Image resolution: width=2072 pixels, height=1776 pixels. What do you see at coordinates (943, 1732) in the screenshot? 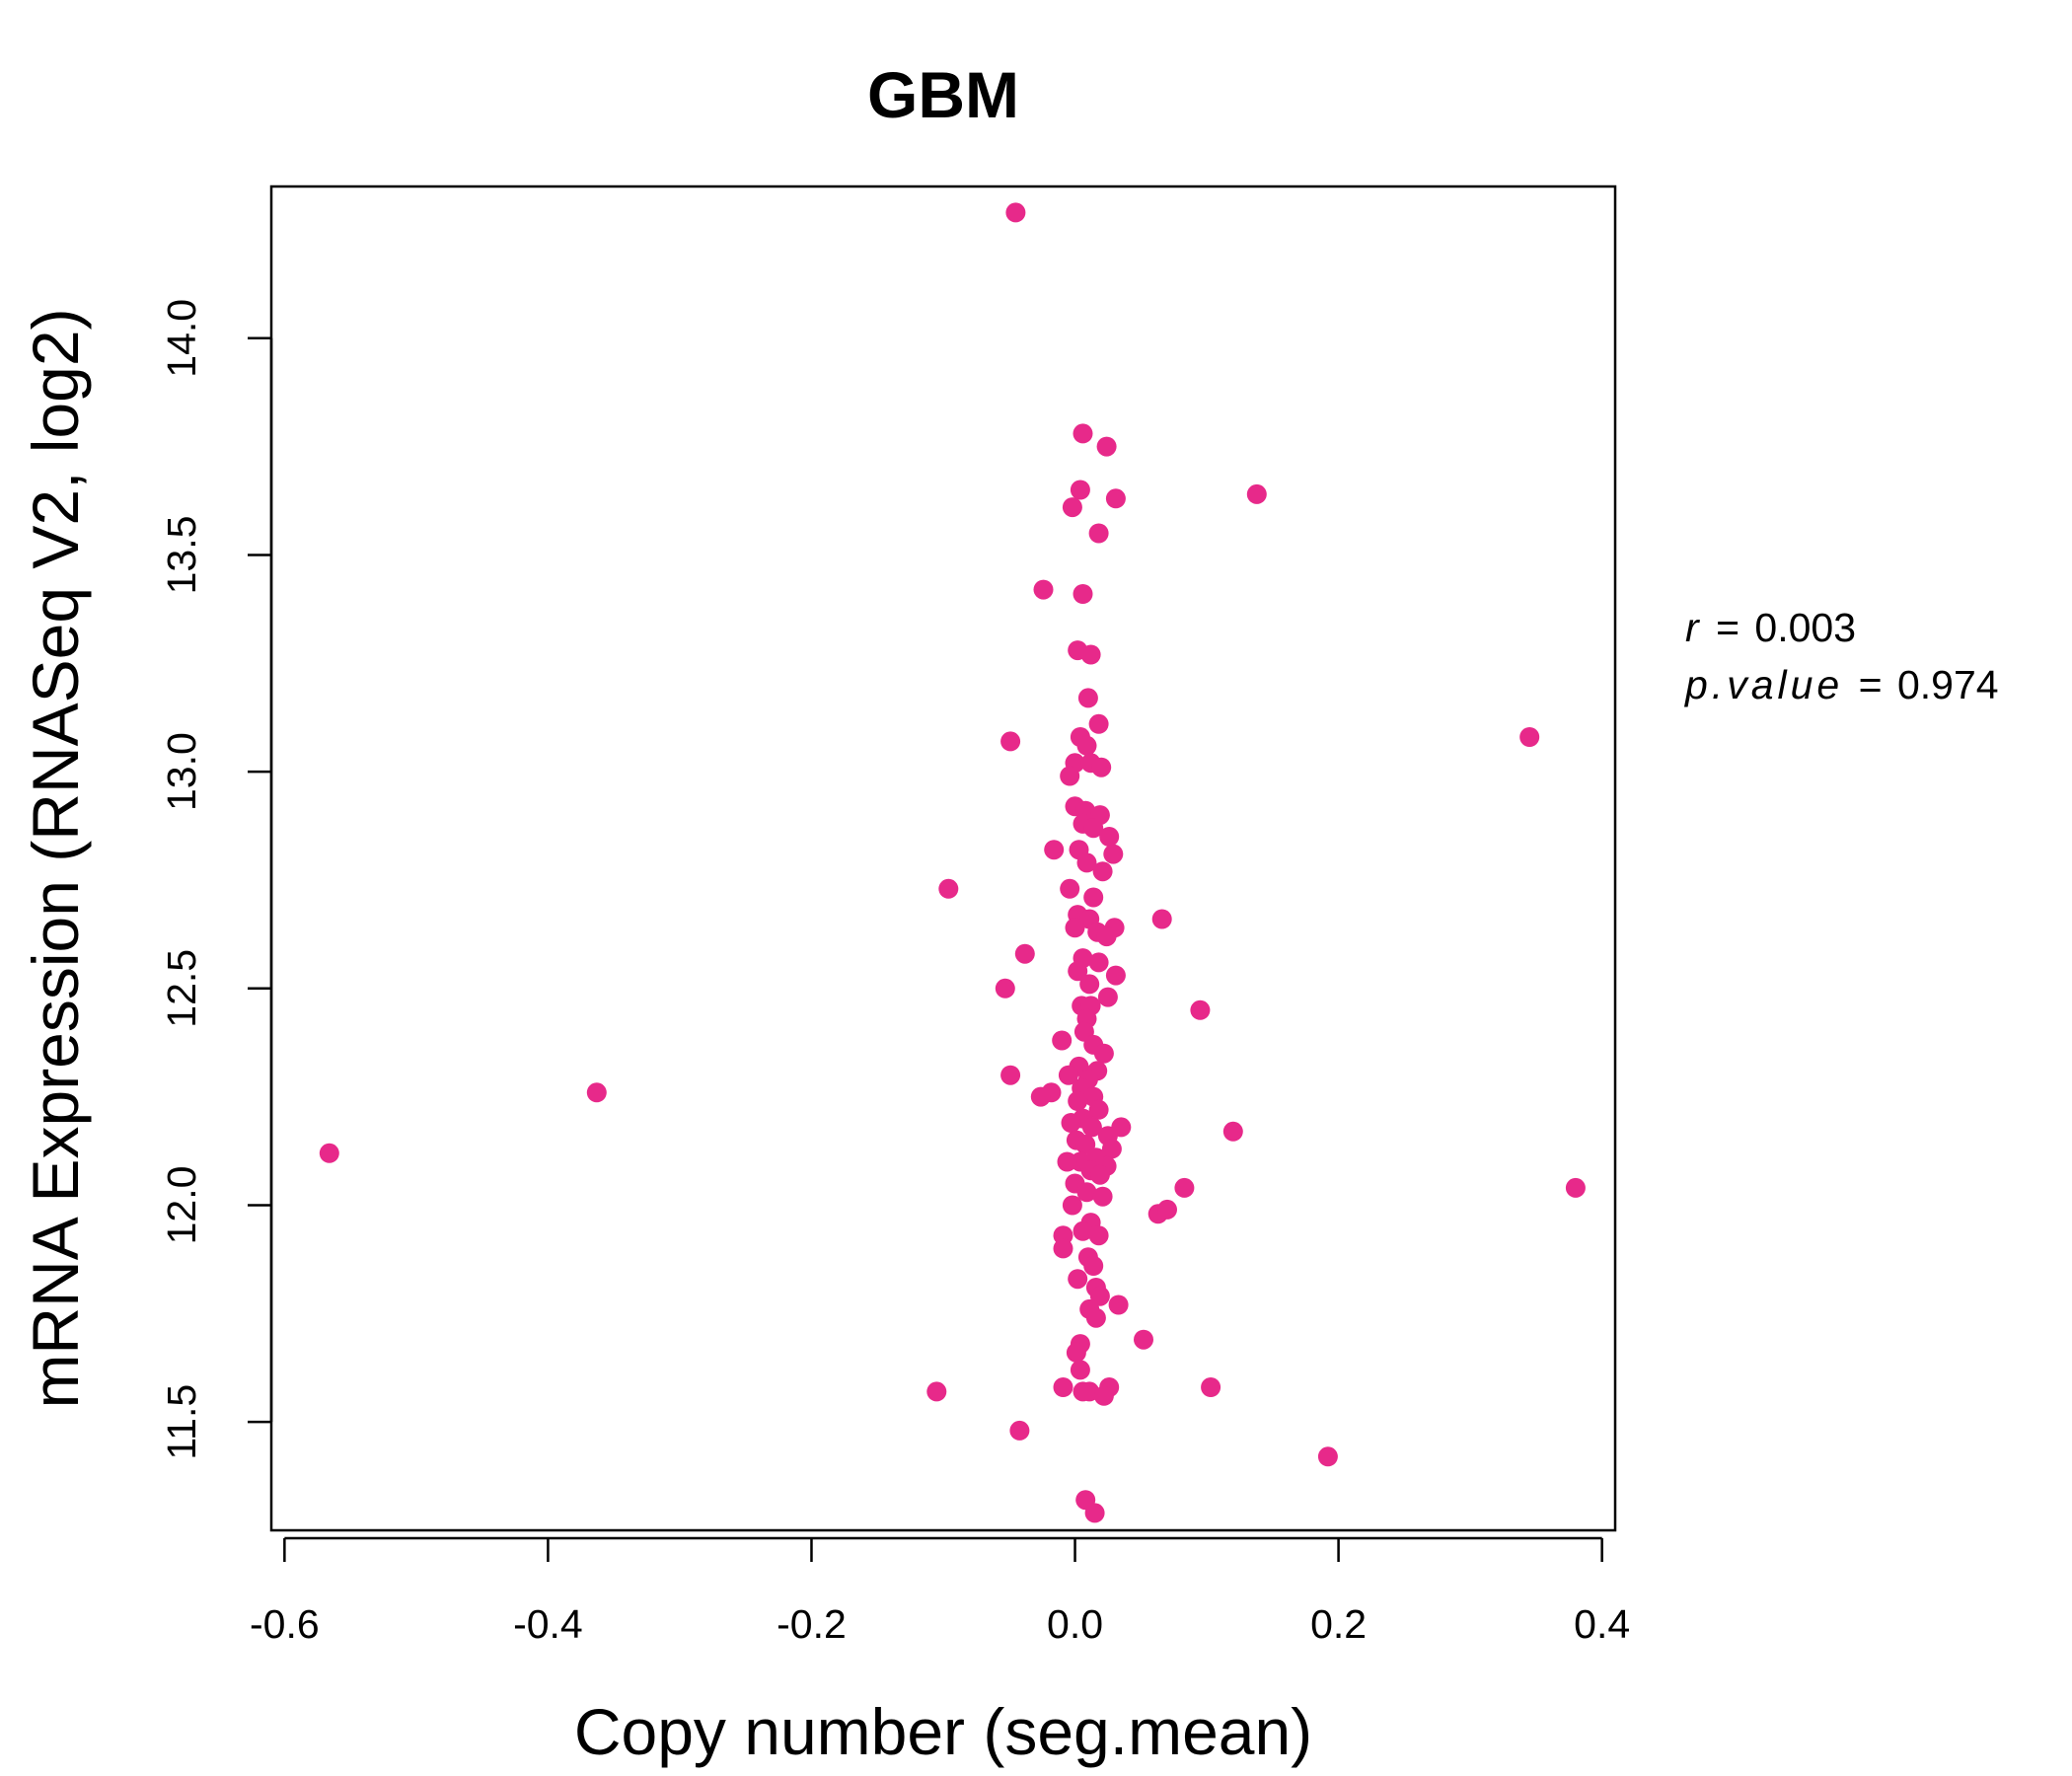
I see `x-axis-label: Copy number (seg.mean)` at bounding box center [943, 1732].